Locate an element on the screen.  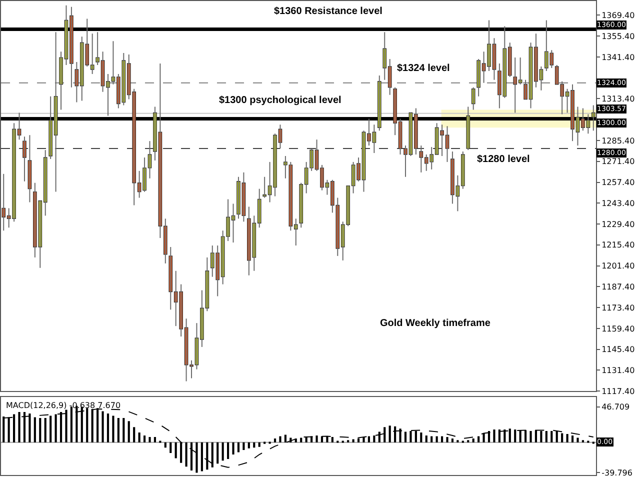
y-tick-label: 1229.40 is located at coordinates (618, 224).